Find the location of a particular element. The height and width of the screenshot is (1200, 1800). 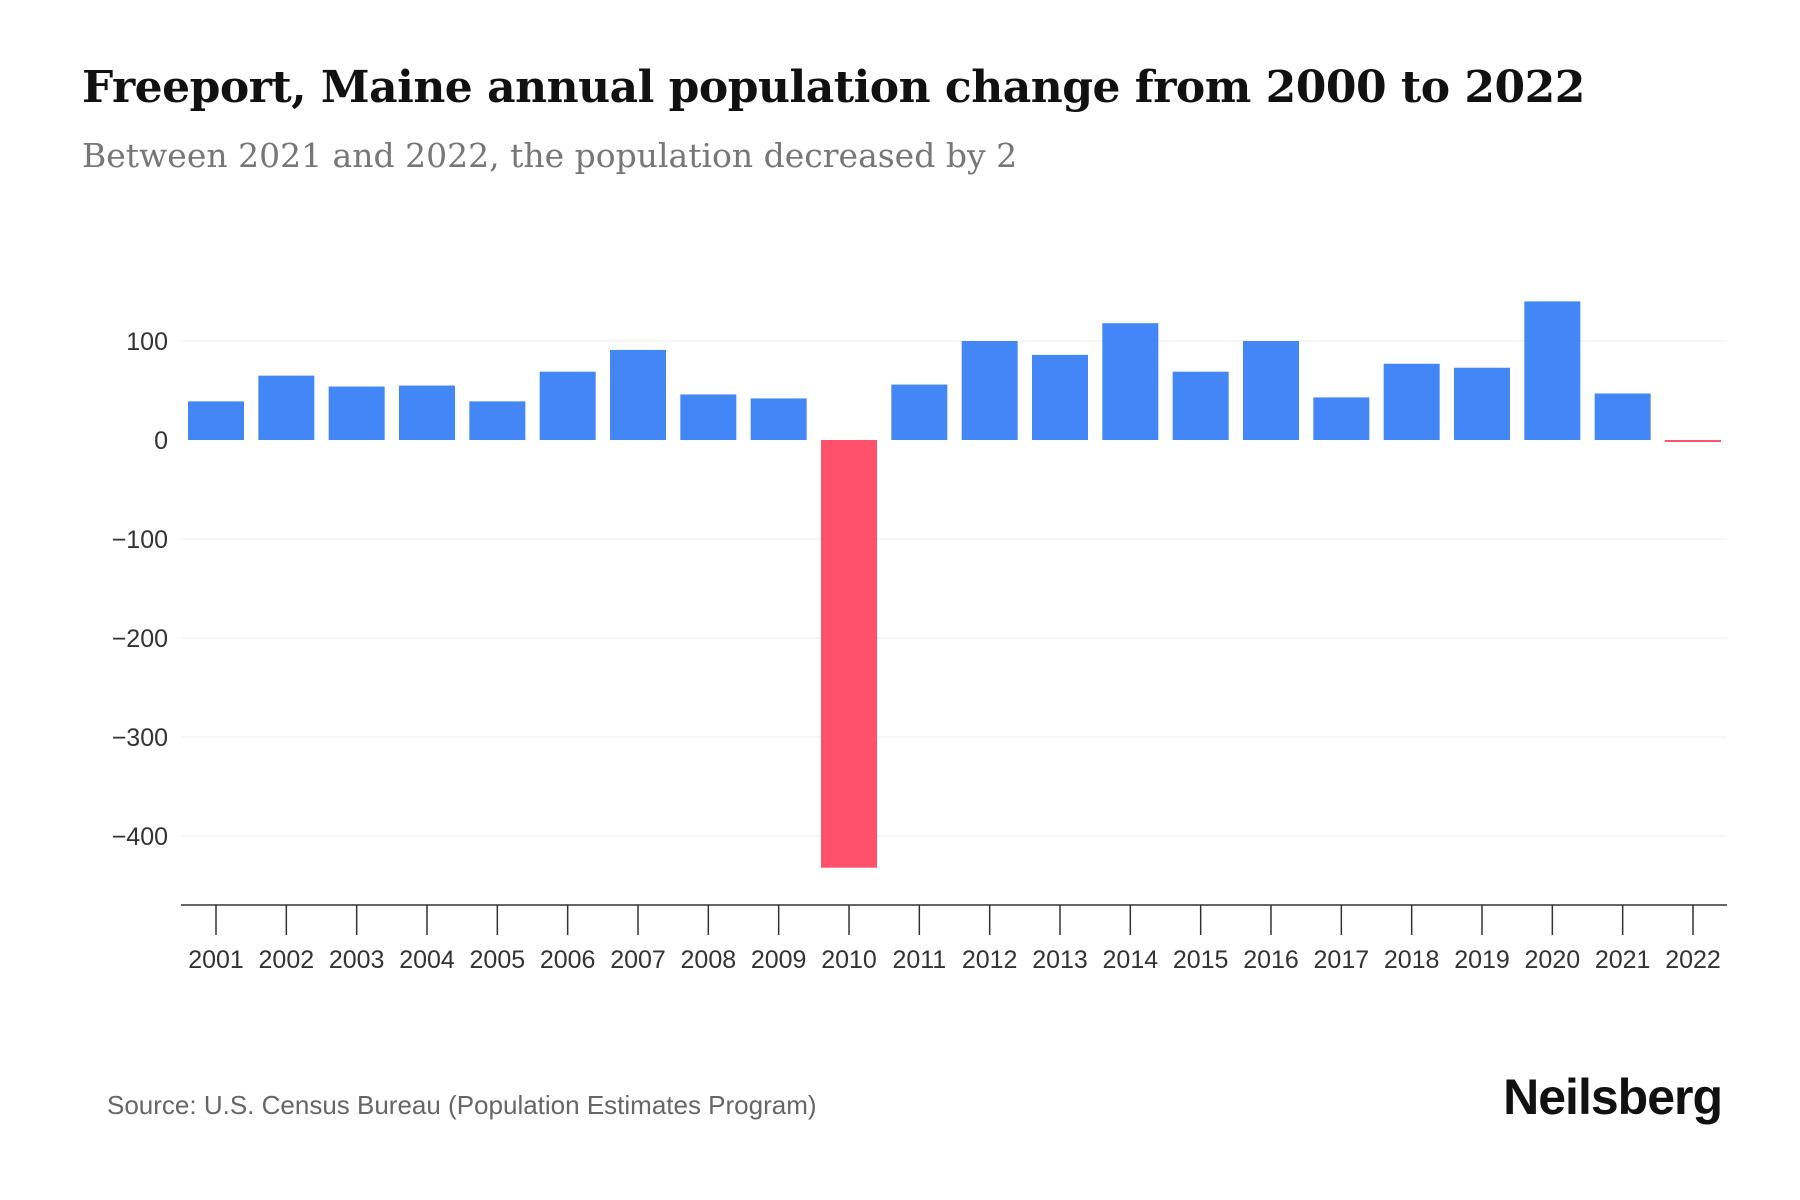

bar-2021 is located at coordinates (1622, 416).